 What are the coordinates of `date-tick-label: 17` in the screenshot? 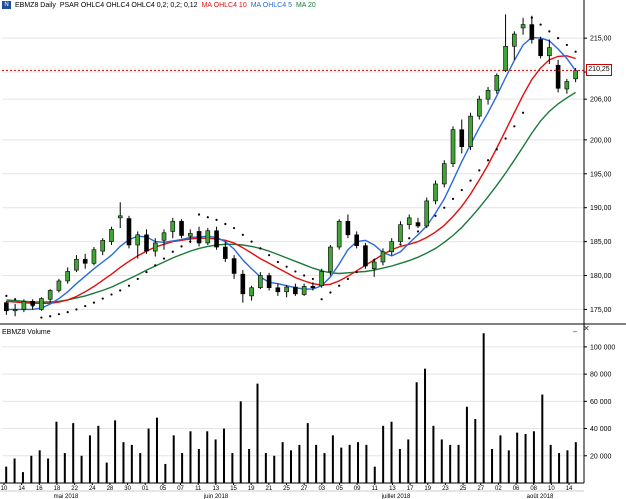 It's located at (410, 489).